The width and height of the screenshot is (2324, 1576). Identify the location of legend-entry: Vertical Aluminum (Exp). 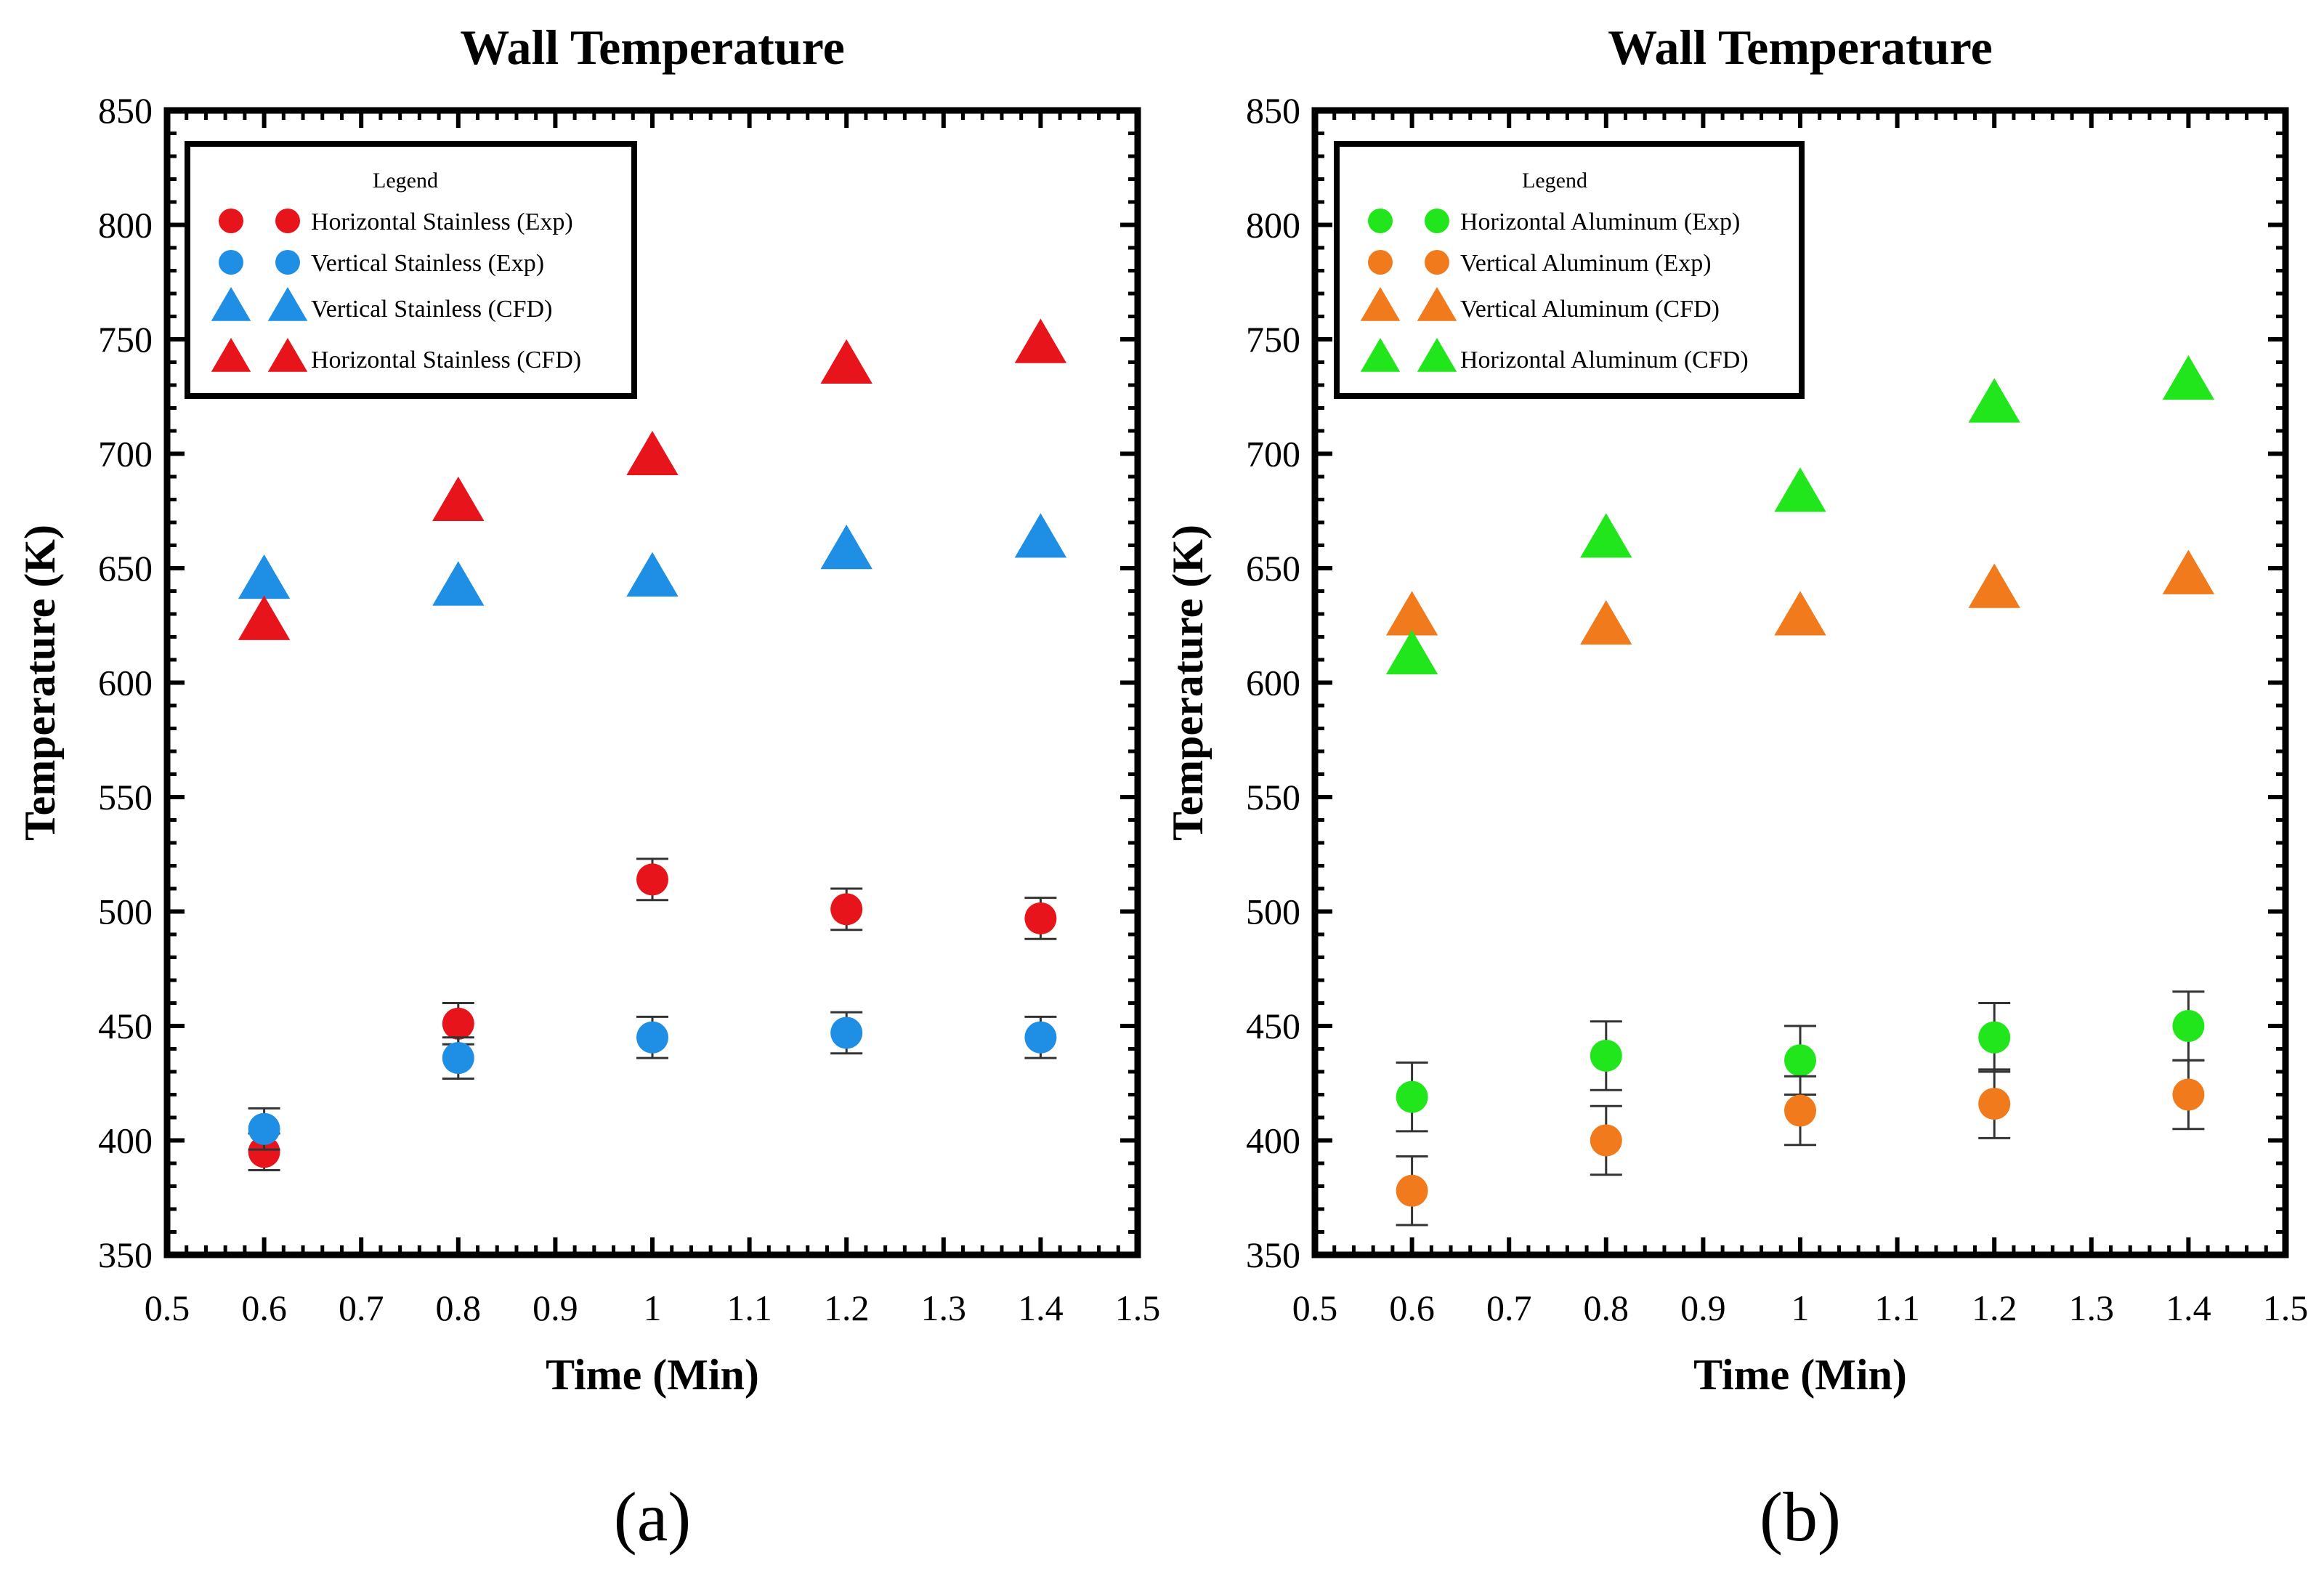
(1586, 263).